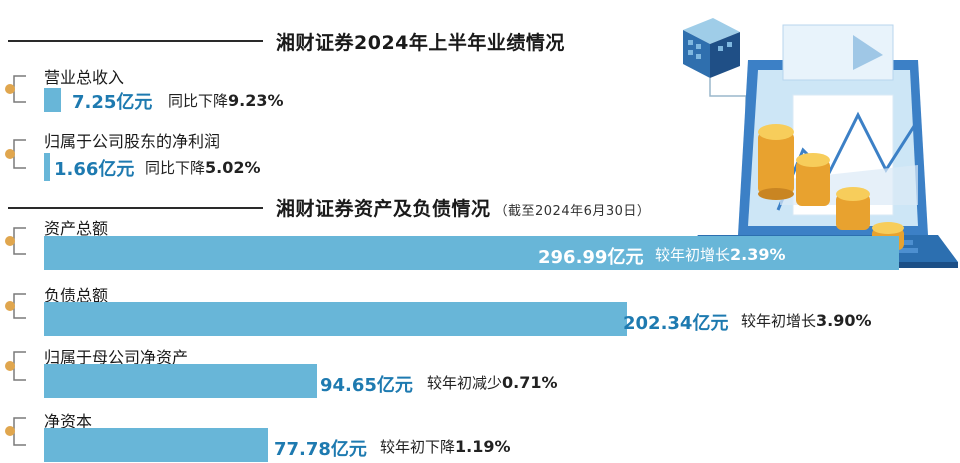 This screenshot has width=960, height=463. I want to click on value-label: 1.66亿元, so click(94, 169).